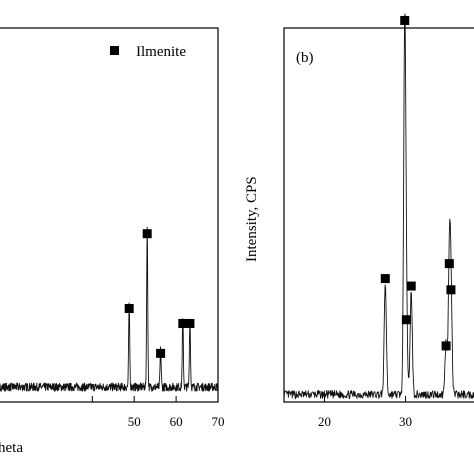  I want to click on x-tick-label: 20, so click(324, 421).